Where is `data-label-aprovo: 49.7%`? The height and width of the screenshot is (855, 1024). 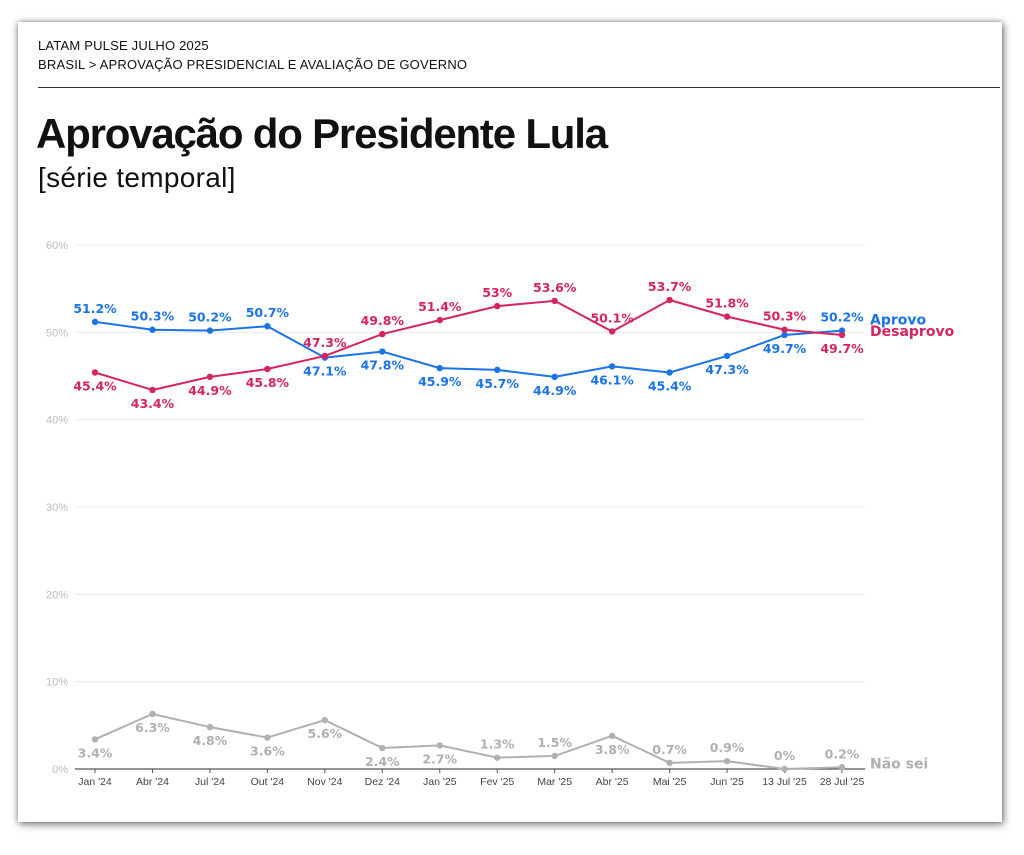
data-label-aprovo: 49.7% is located at coordinates (785, 348).